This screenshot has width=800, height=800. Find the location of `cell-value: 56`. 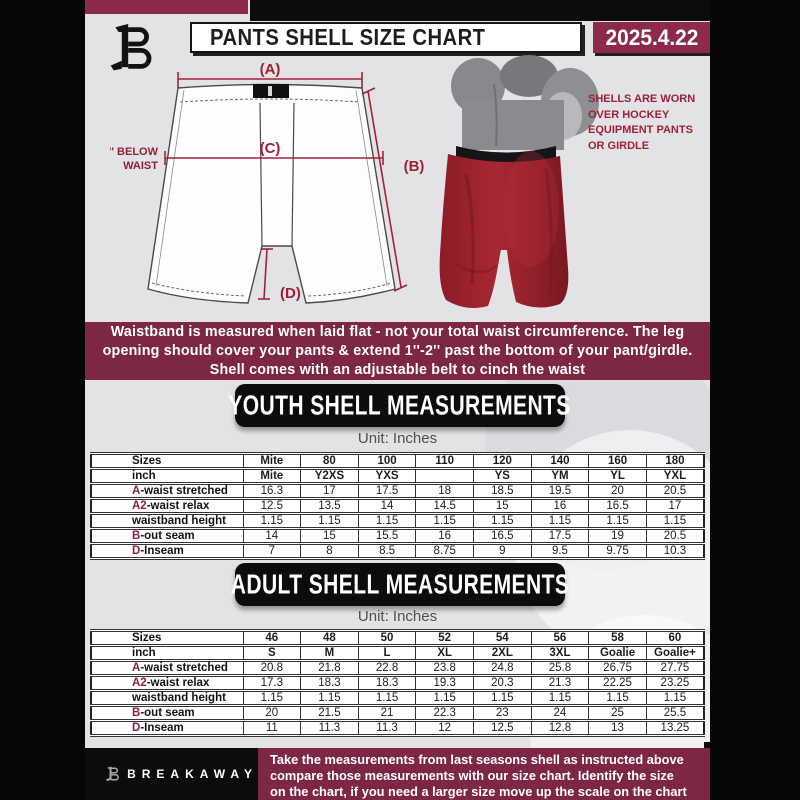

cell-value: 56 is located at coordinates (560, 638).